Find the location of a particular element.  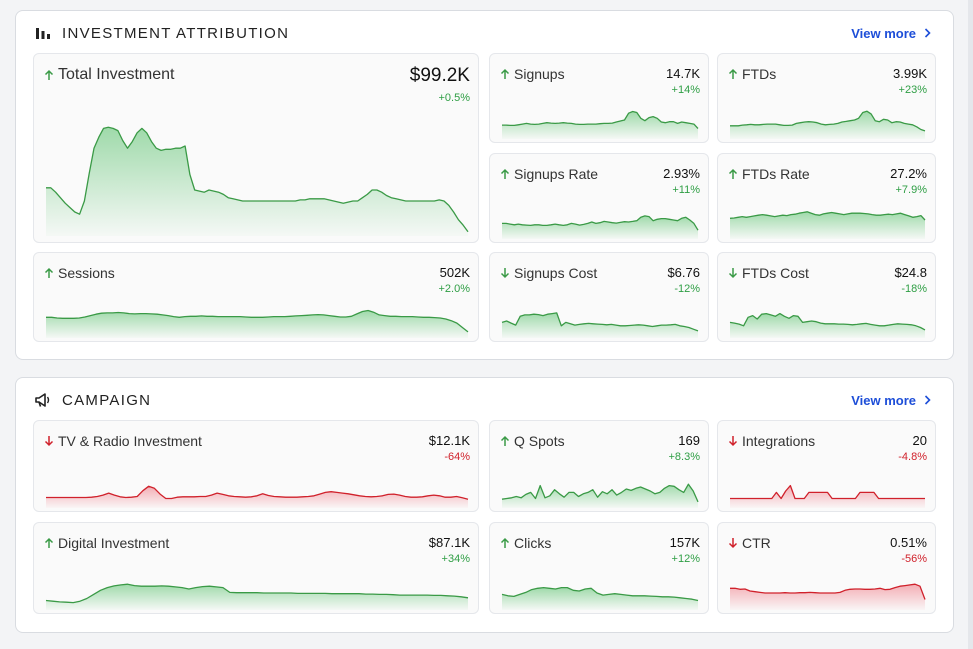

card-change: +34% is located at coordinates (455, 559).